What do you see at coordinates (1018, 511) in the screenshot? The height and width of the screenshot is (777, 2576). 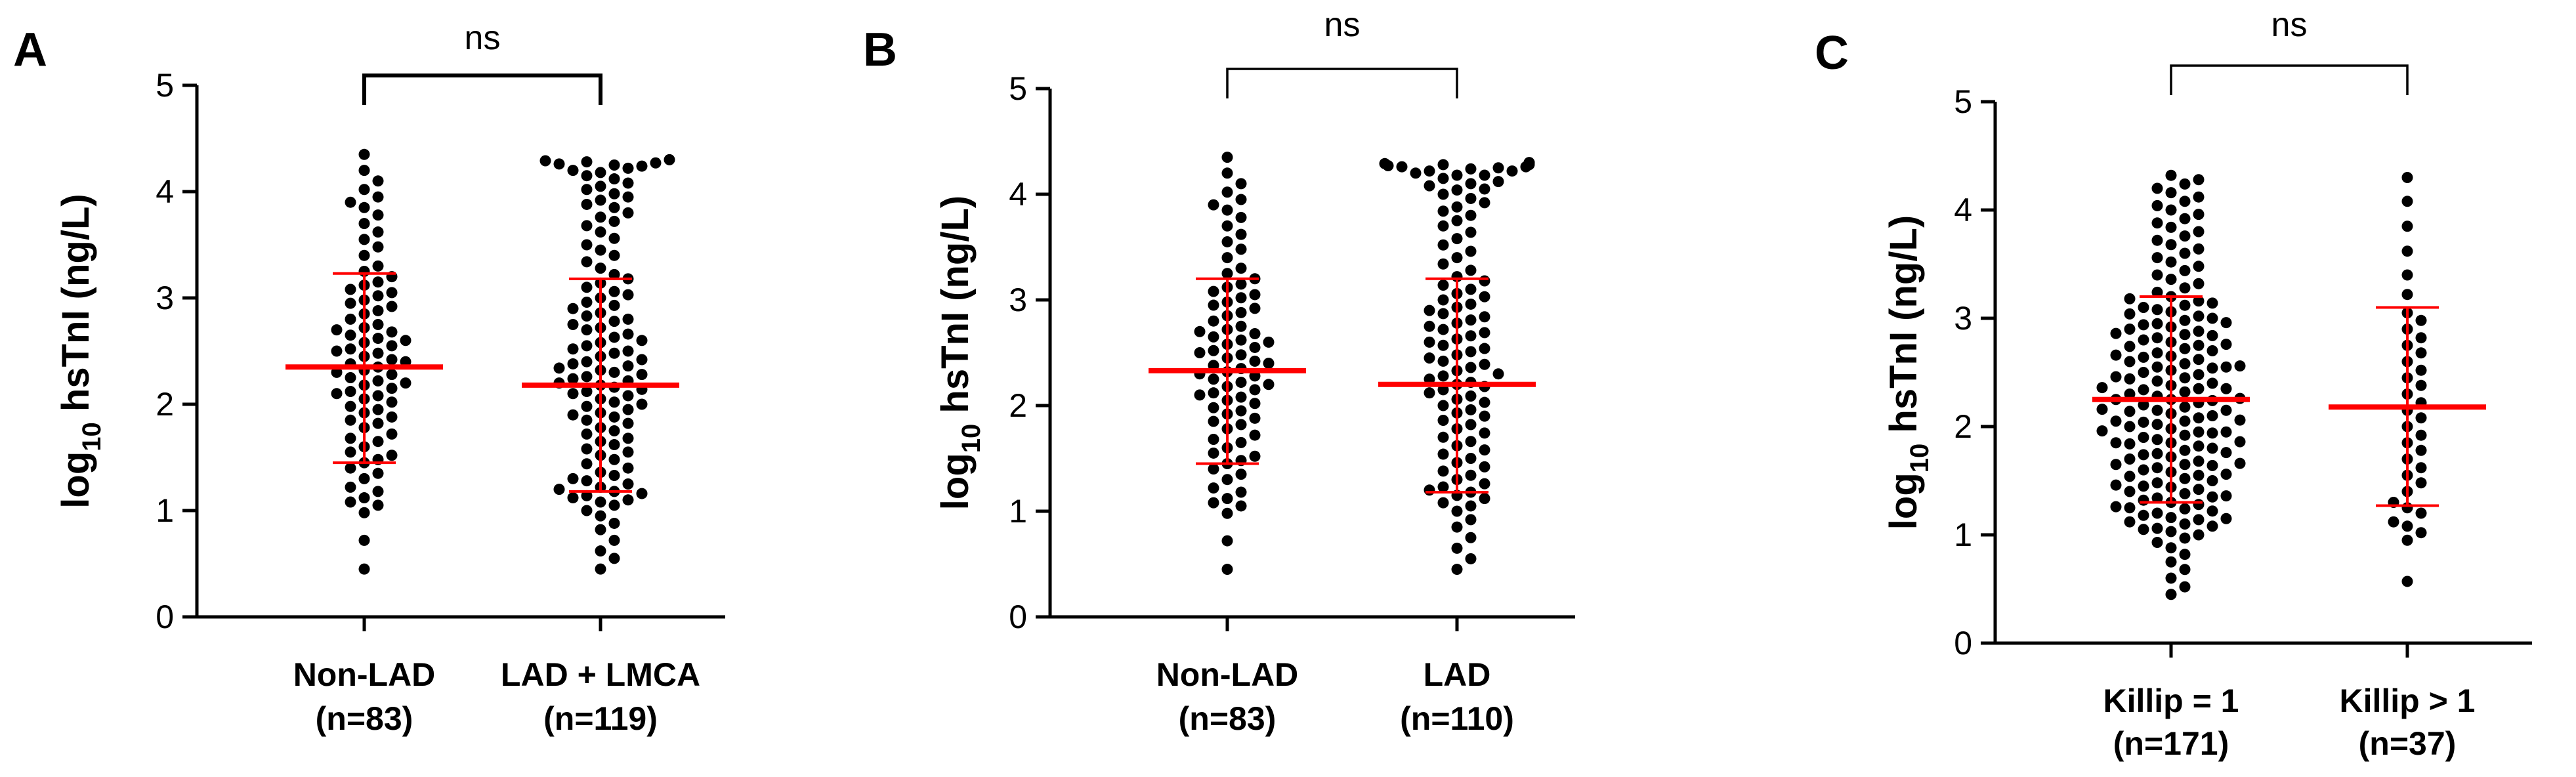 I see `y-tick-label: 1` at bounding box center [1018, 511].